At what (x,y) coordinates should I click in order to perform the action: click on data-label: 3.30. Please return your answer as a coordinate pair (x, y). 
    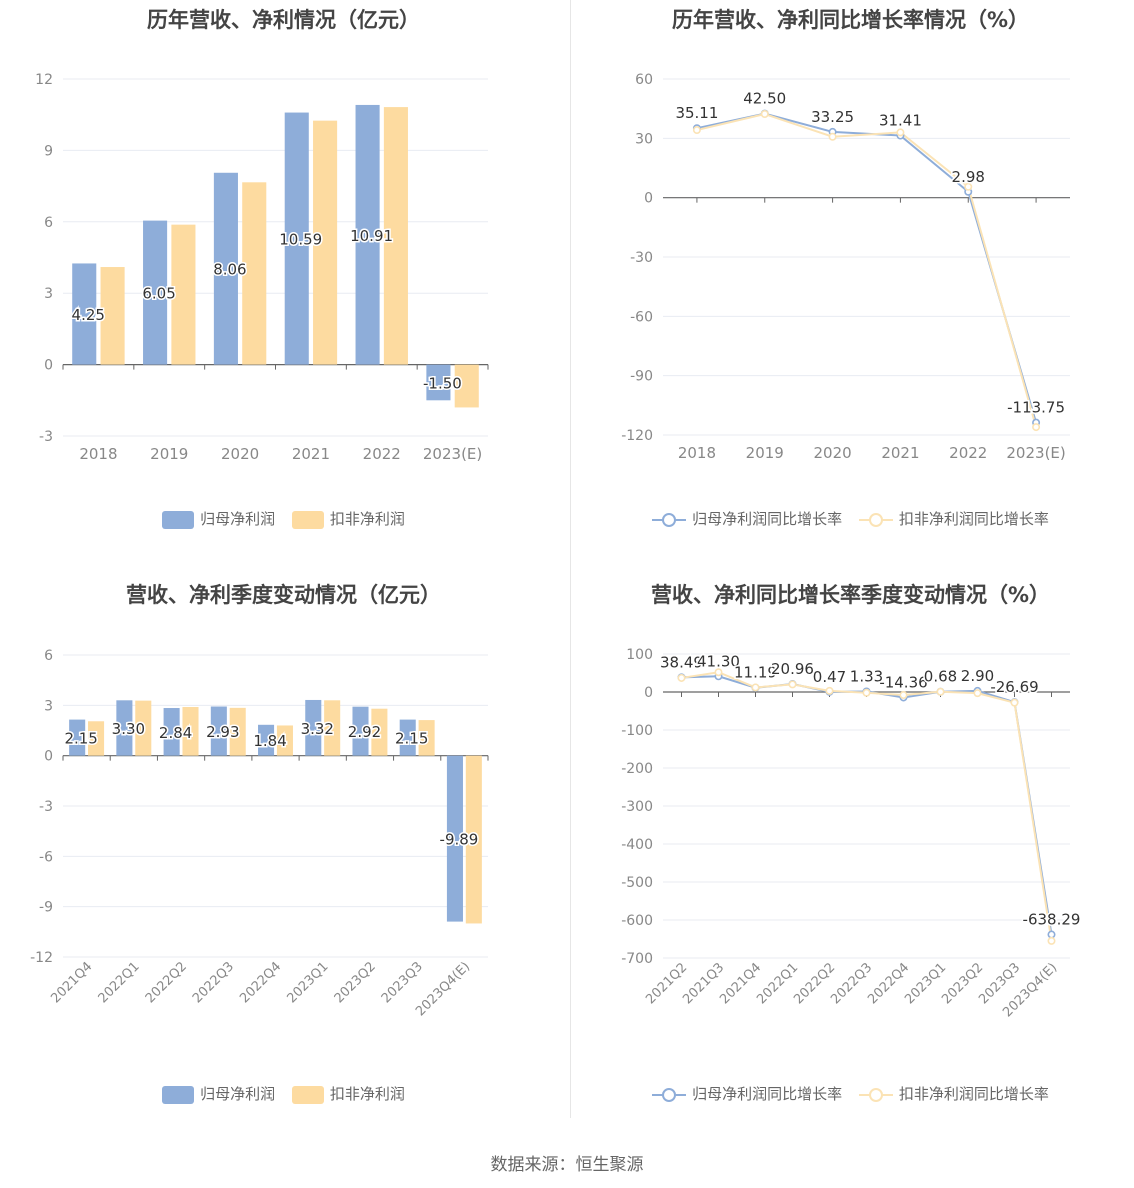
    Looking at the image, I should click on (128, 729).